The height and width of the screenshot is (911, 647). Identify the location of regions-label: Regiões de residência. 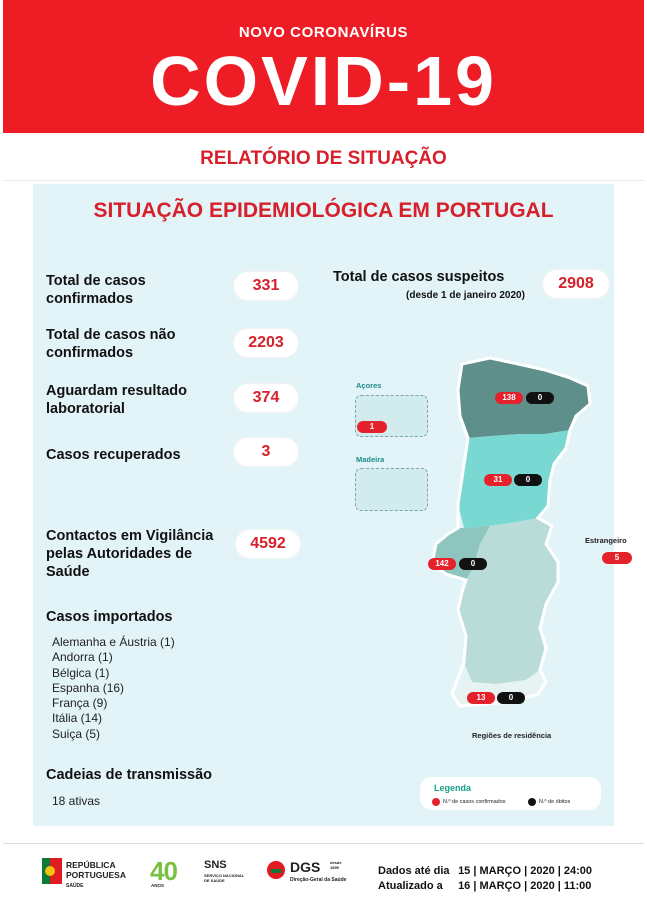
(512, 735).